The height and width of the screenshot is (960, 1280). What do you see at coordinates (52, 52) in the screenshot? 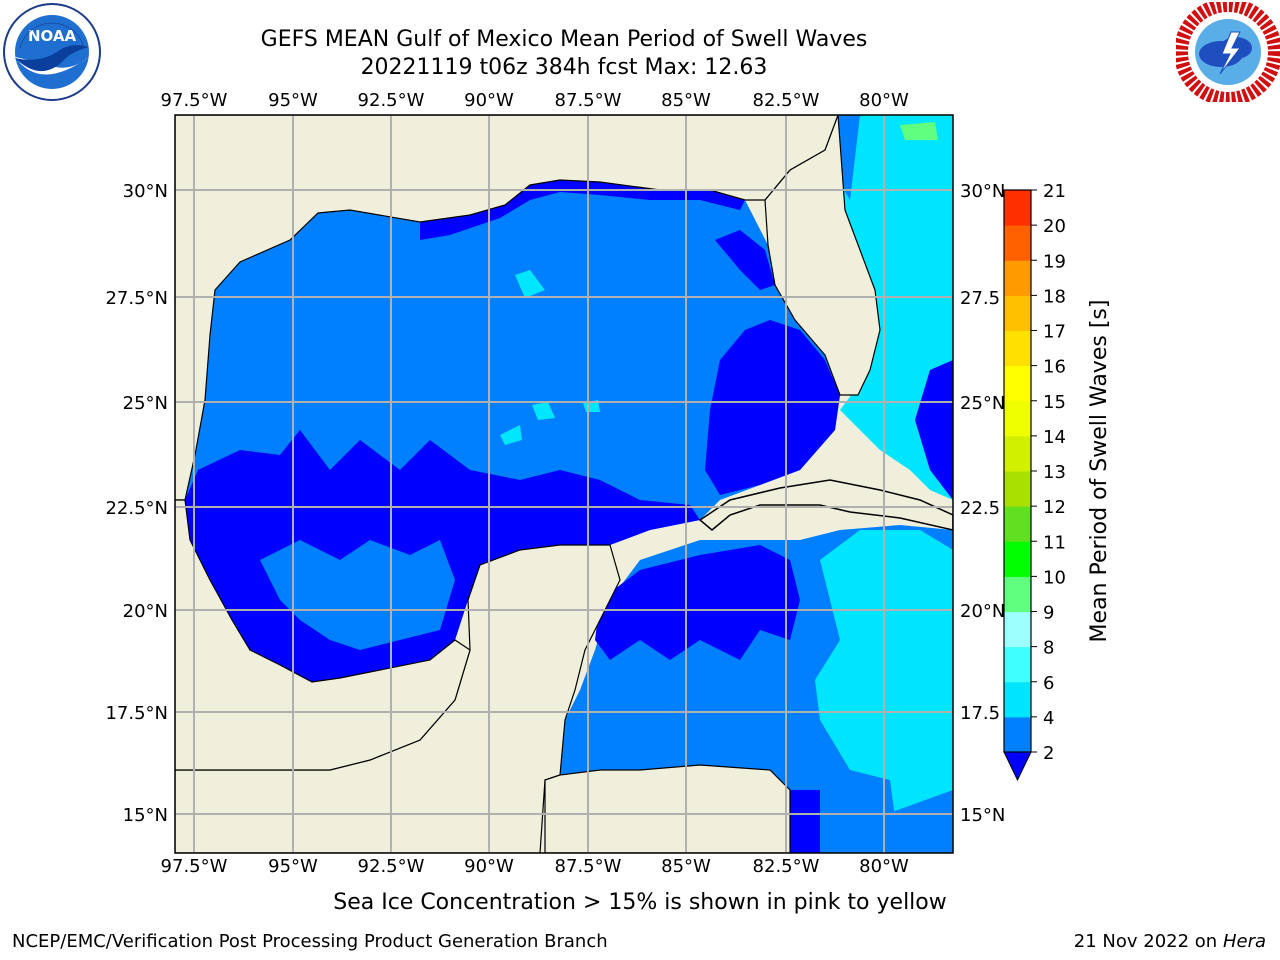
I see `noaa-logo-icon: NOAA` at bounding box center [52, 52].